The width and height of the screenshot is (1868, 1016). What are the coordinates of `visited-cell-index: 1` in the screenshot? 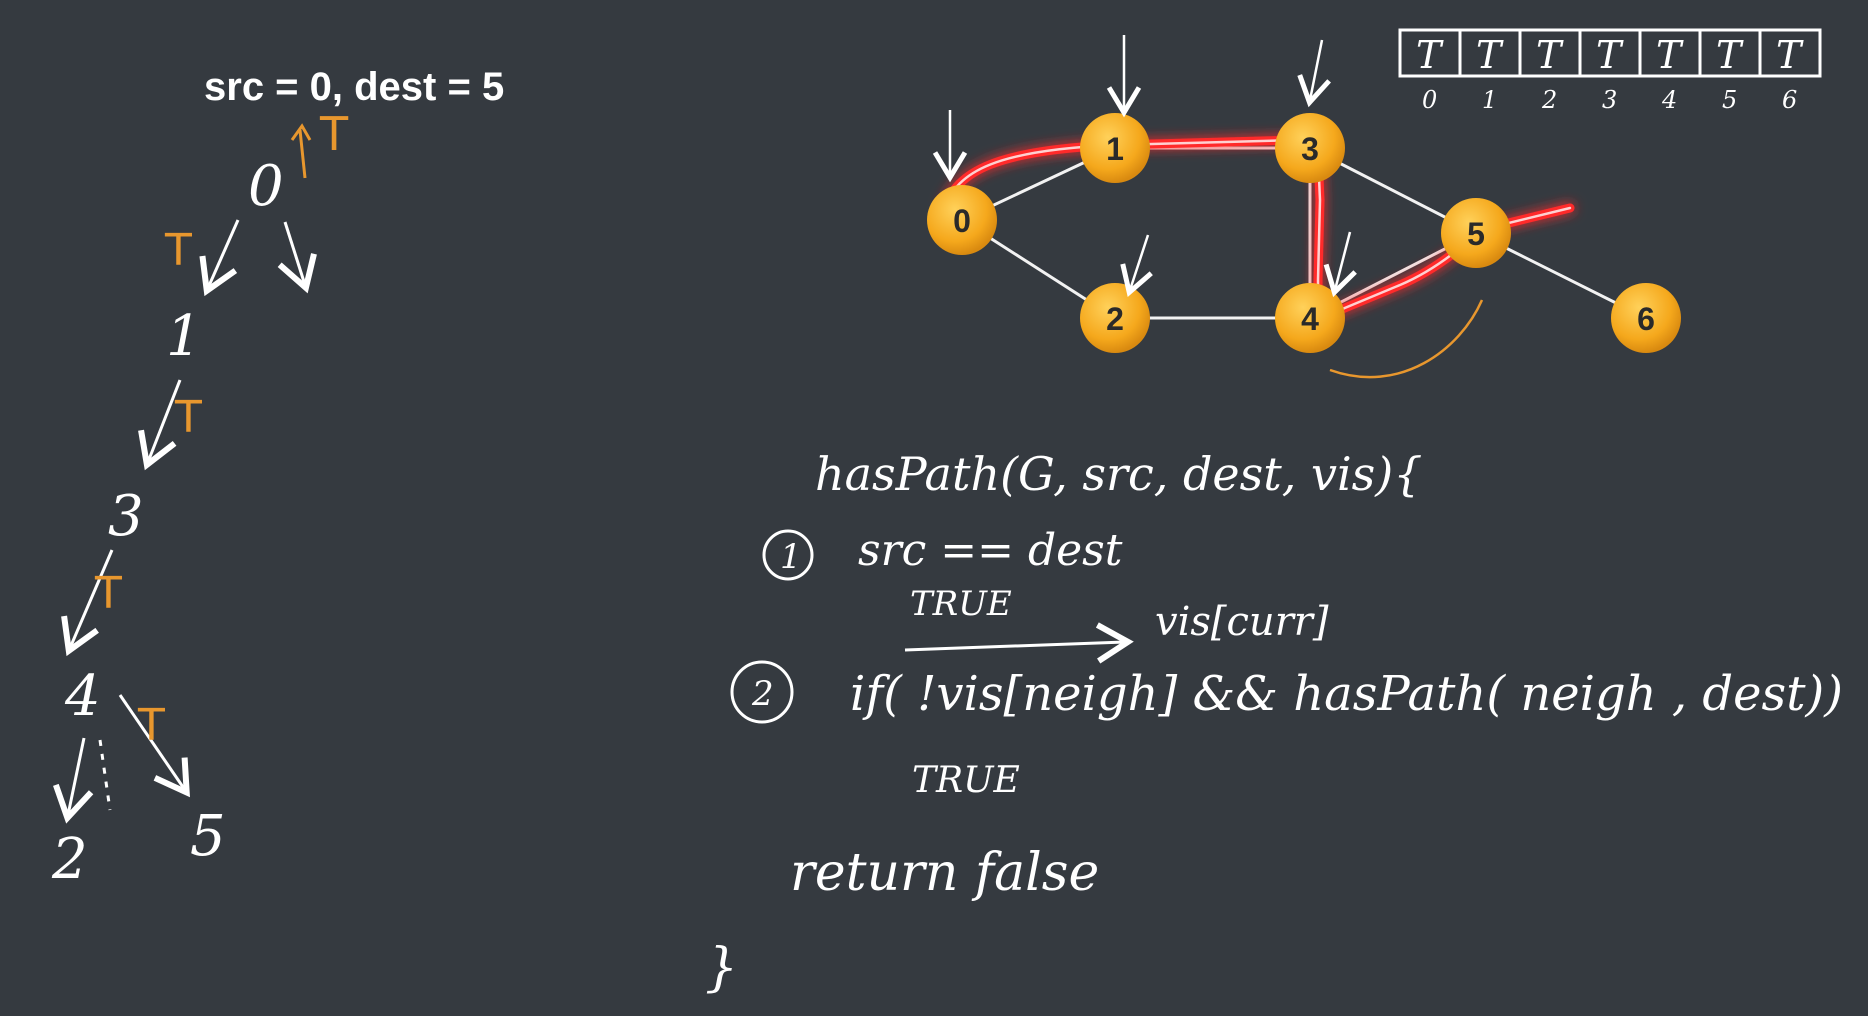 It's located at (1489, 100).